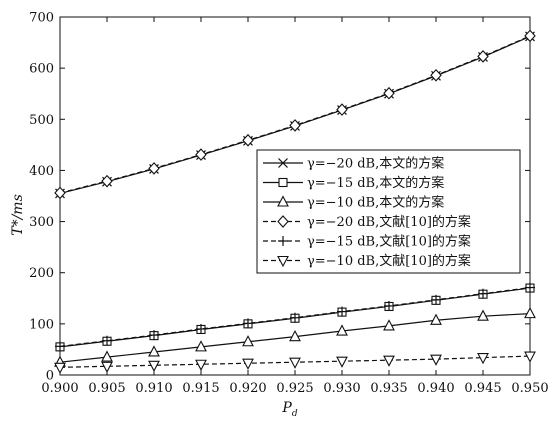 The width and height of the screenshot is (560, 429). I want to click on x-tick-label: 0.940, so click(435, 388).